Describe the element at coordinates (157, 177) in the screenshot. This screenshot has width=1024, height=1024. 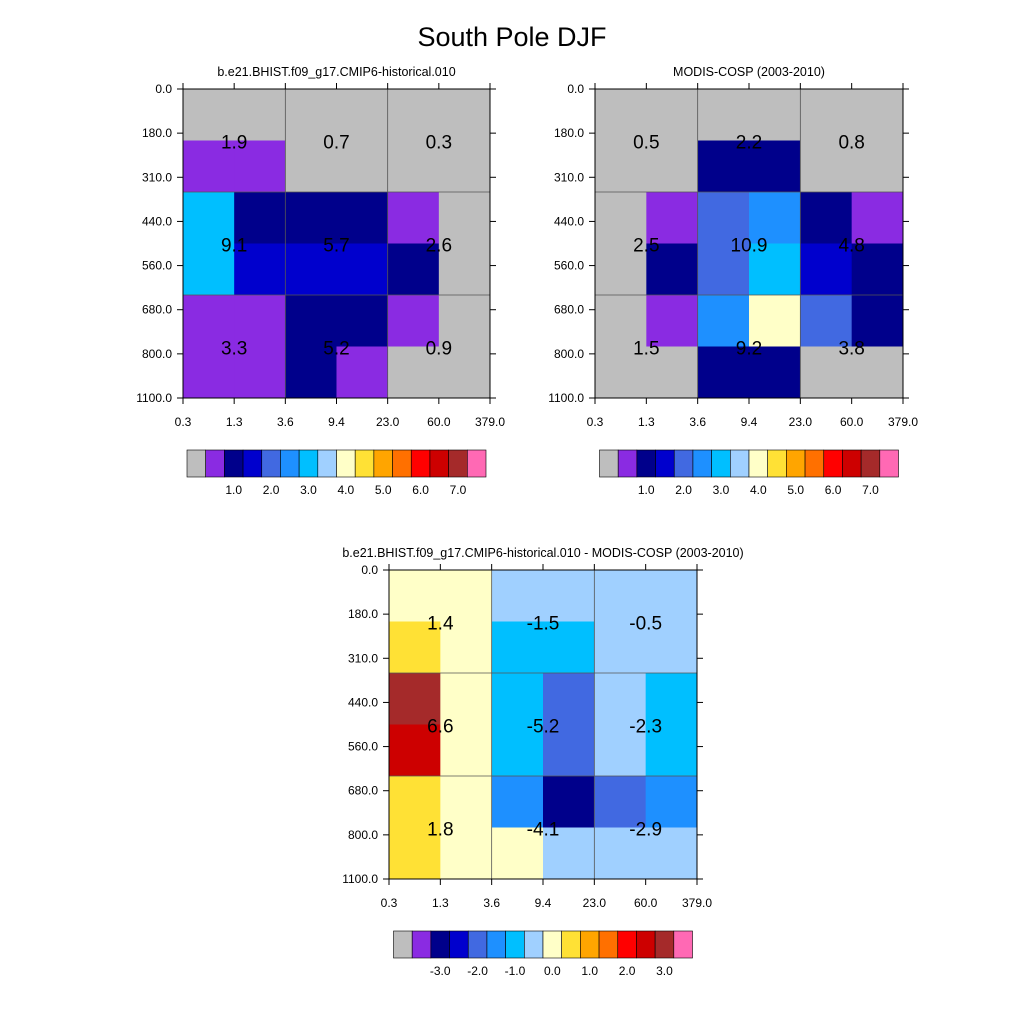
I see `y-tick-label: 310.0` at that location.